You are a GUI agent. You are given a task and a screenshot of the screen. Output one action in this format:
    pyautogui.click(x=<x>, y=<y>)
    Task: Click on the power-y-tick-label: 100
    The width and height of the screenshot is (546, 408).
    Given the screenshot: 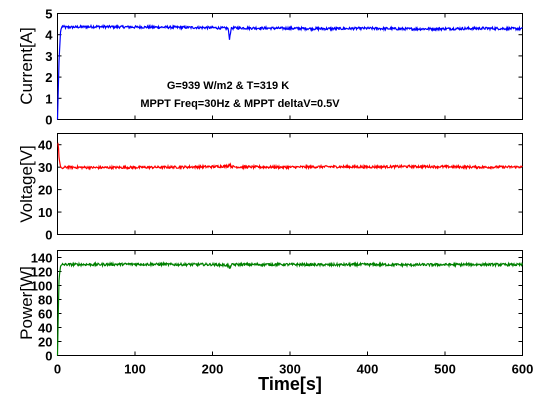 What is the action you would take?
    pyautogui.click(x=42, y=286)
    